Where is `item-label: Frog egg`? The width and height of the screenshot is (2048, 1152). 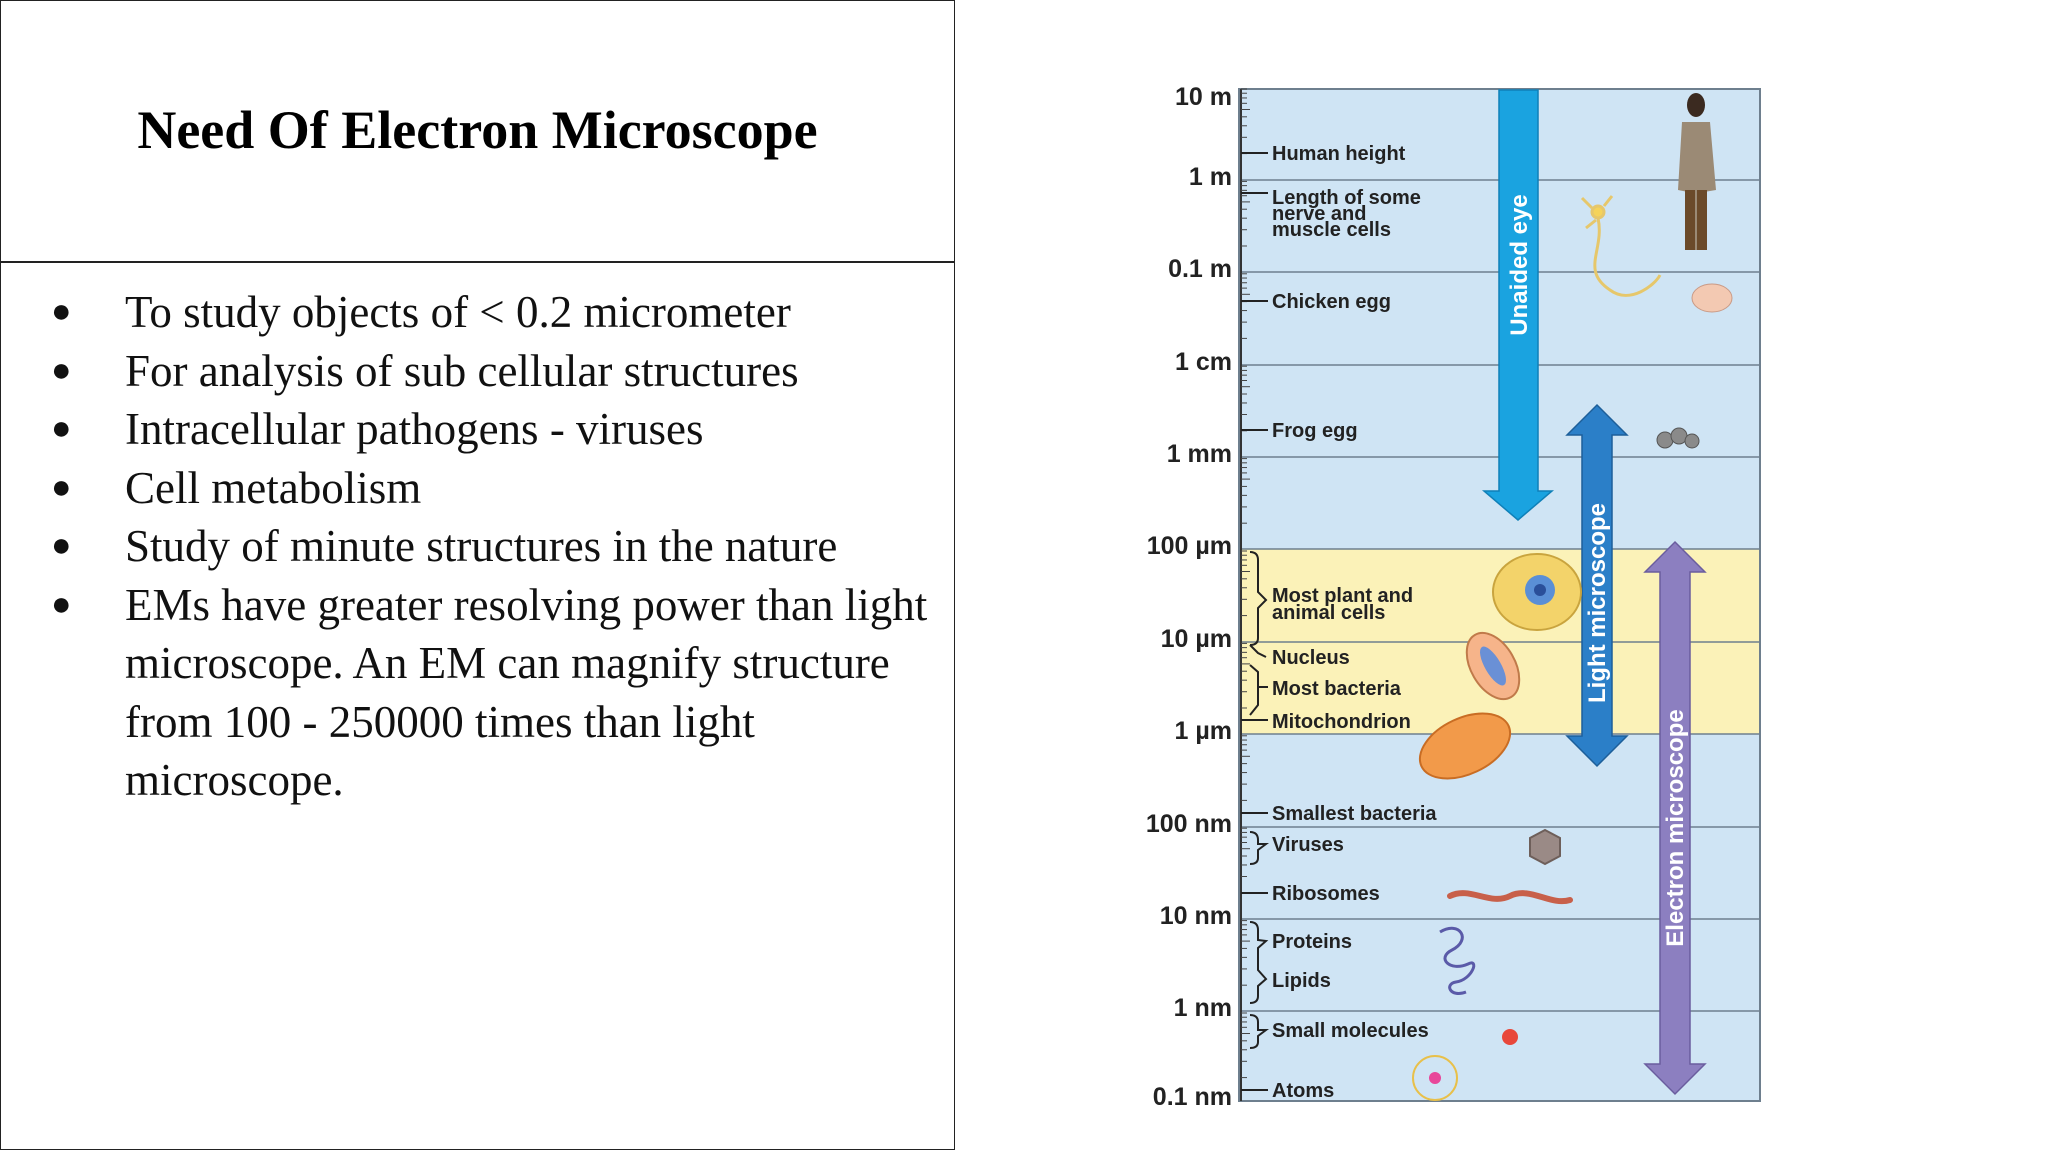 item-label: Frog egg is located at coordinates (1315, 431).